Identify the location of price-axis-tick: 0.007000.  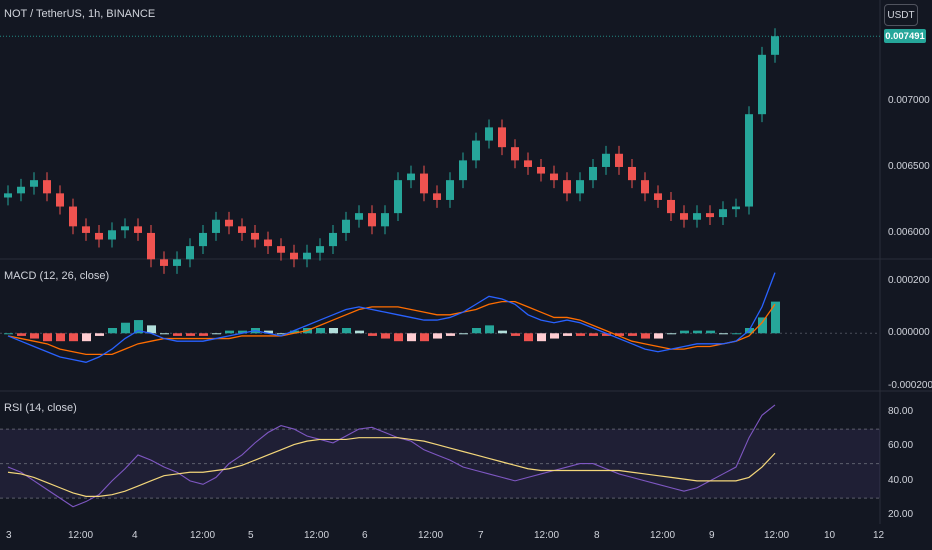
(909, 100).